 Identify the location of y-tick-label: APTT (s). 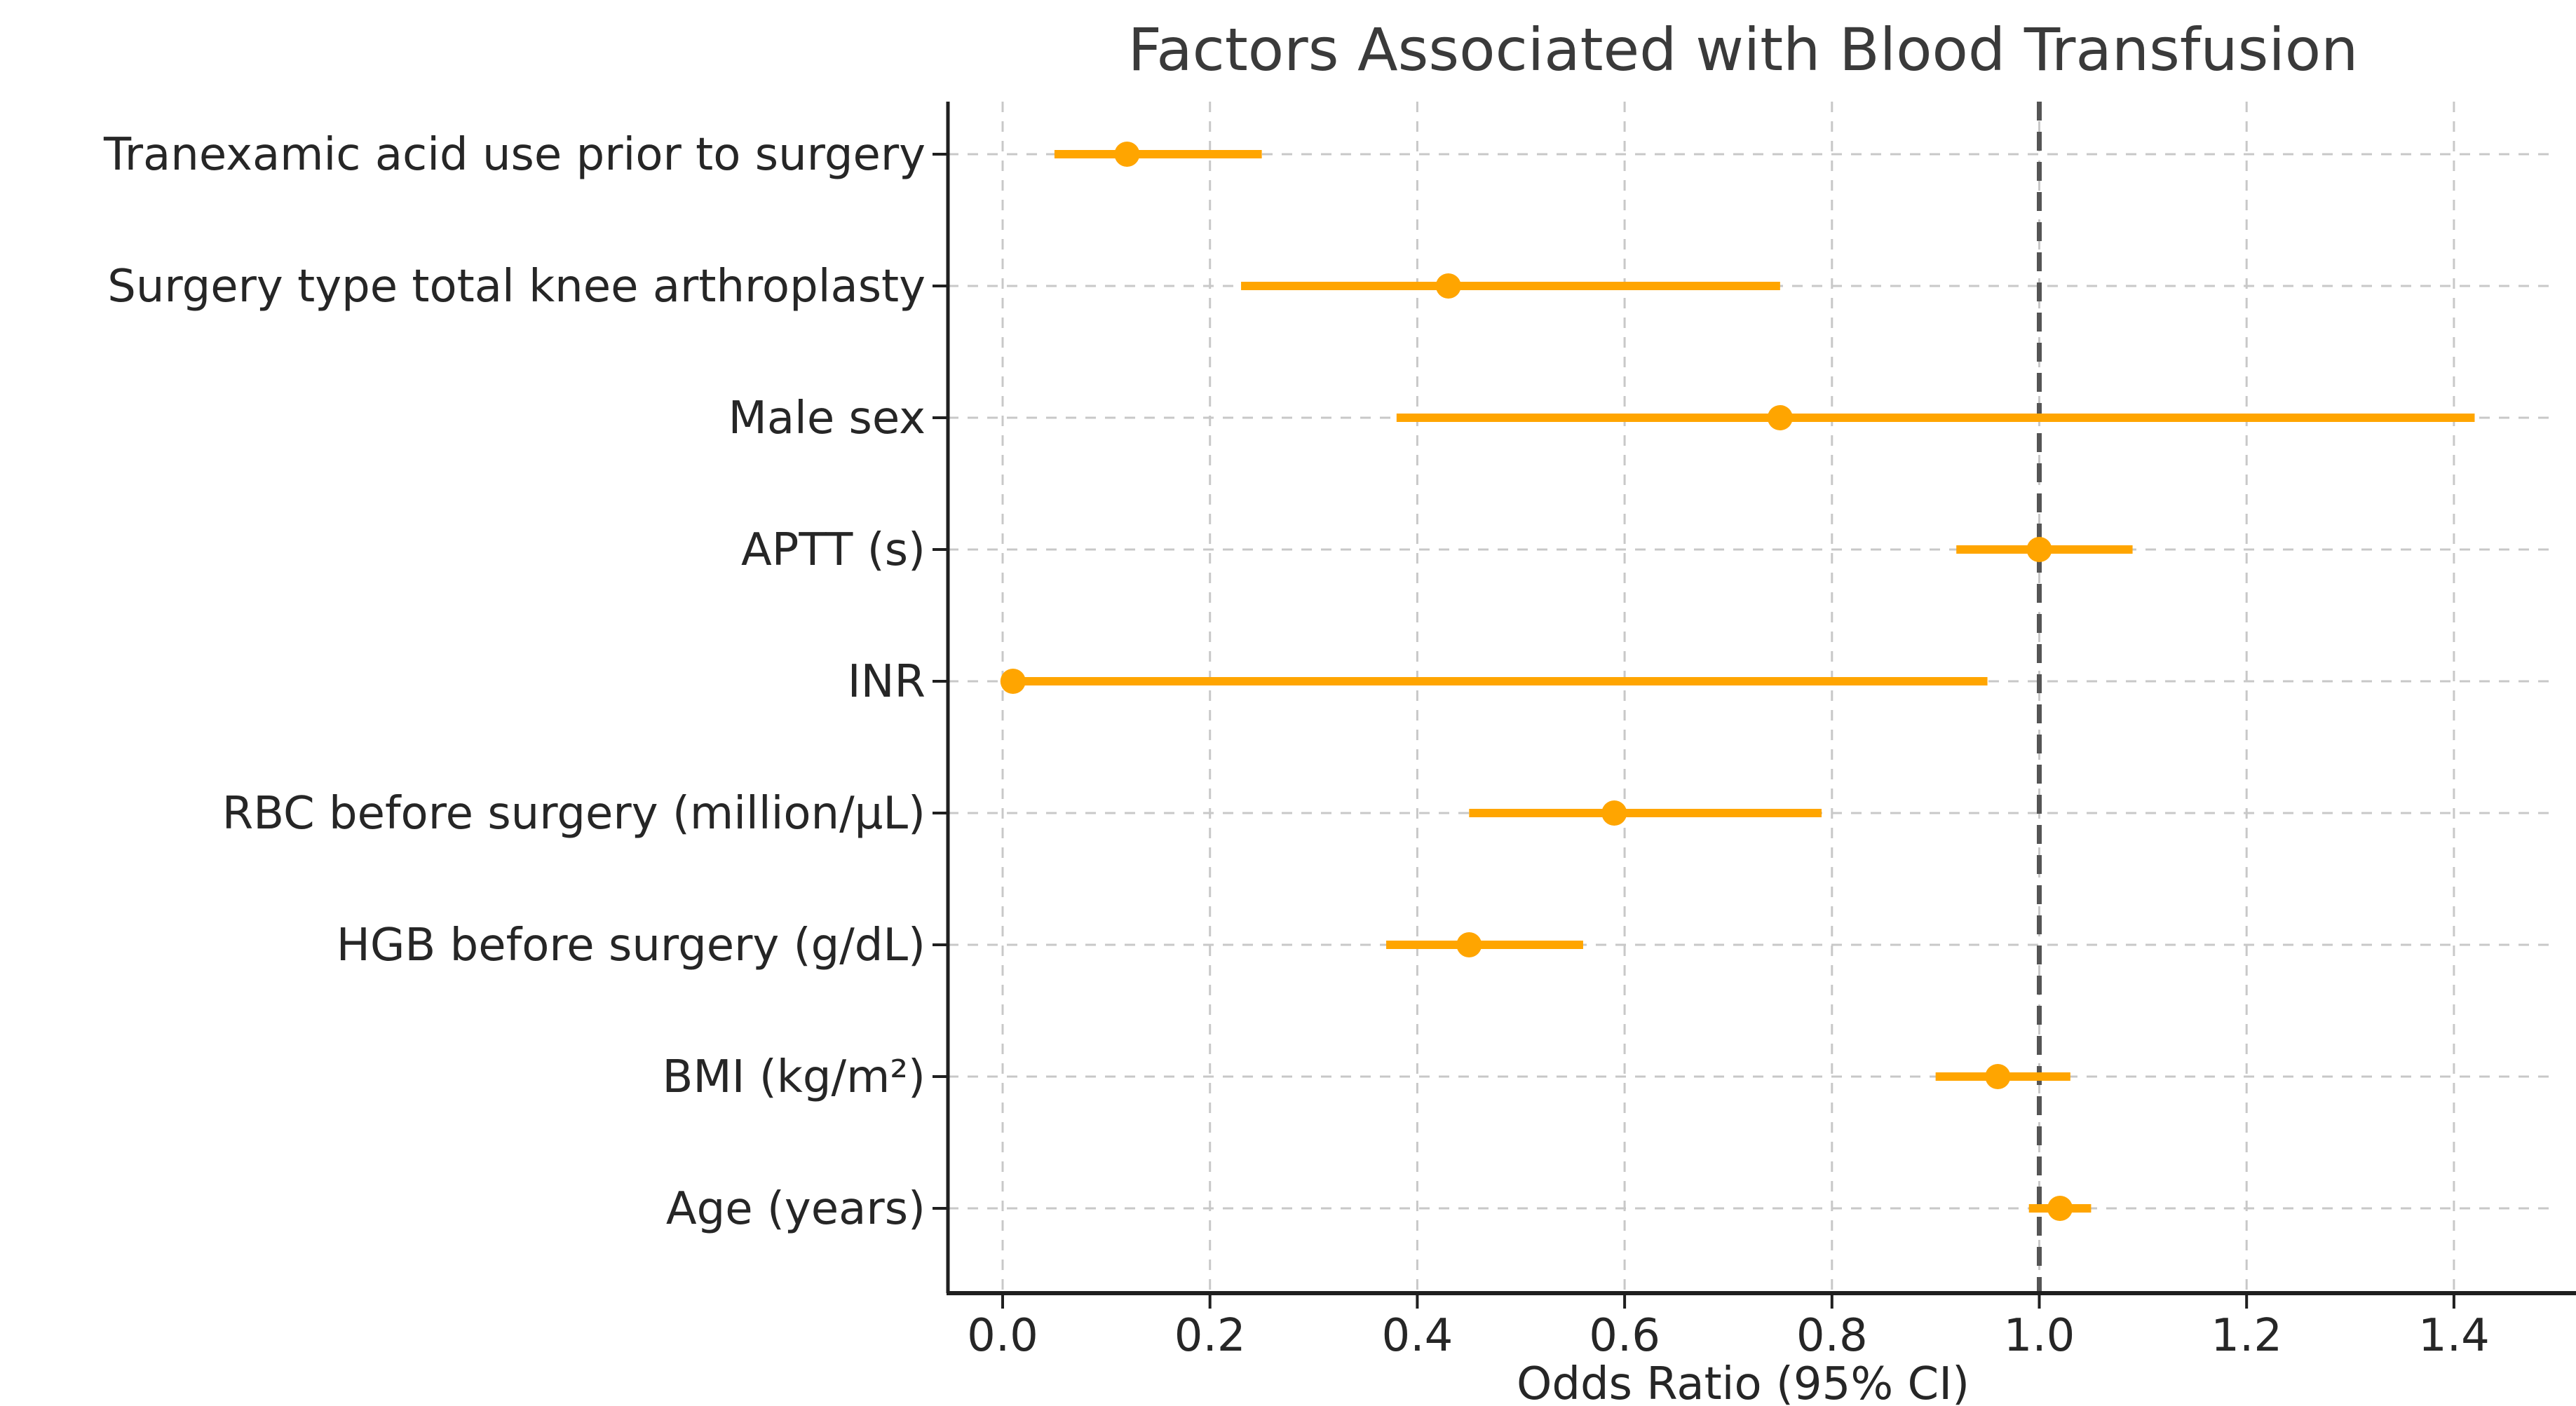
(833, 550).